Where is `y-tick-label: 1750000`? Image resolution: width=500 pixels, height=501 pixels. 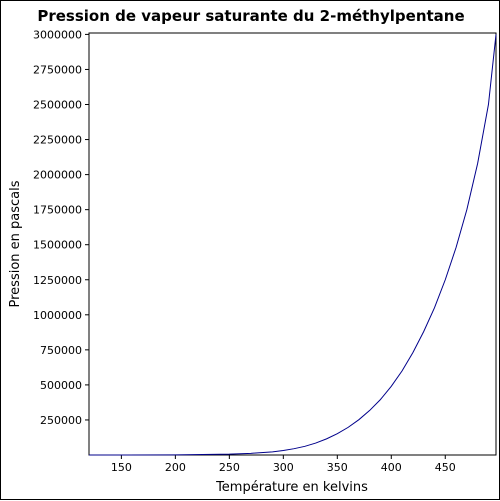 y-tick-label: 1750000 is located at coordinates (57, 210).